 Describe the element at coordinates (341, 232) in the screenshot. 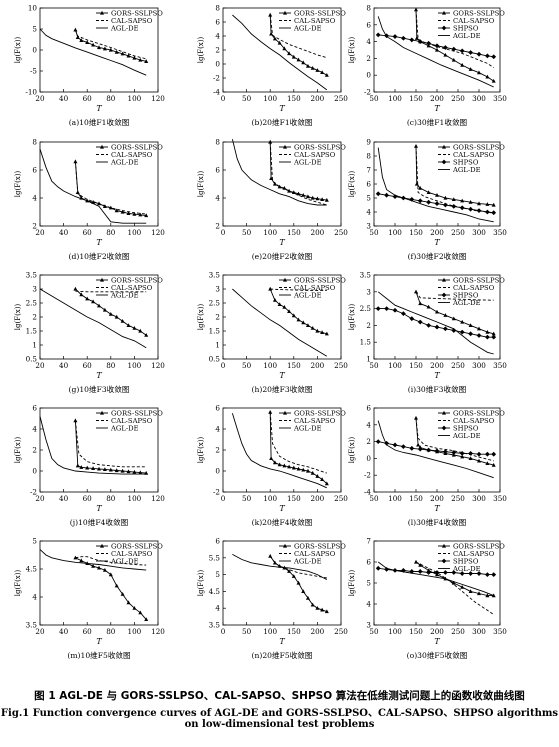

I see `x-tick-label: 250` at that location.